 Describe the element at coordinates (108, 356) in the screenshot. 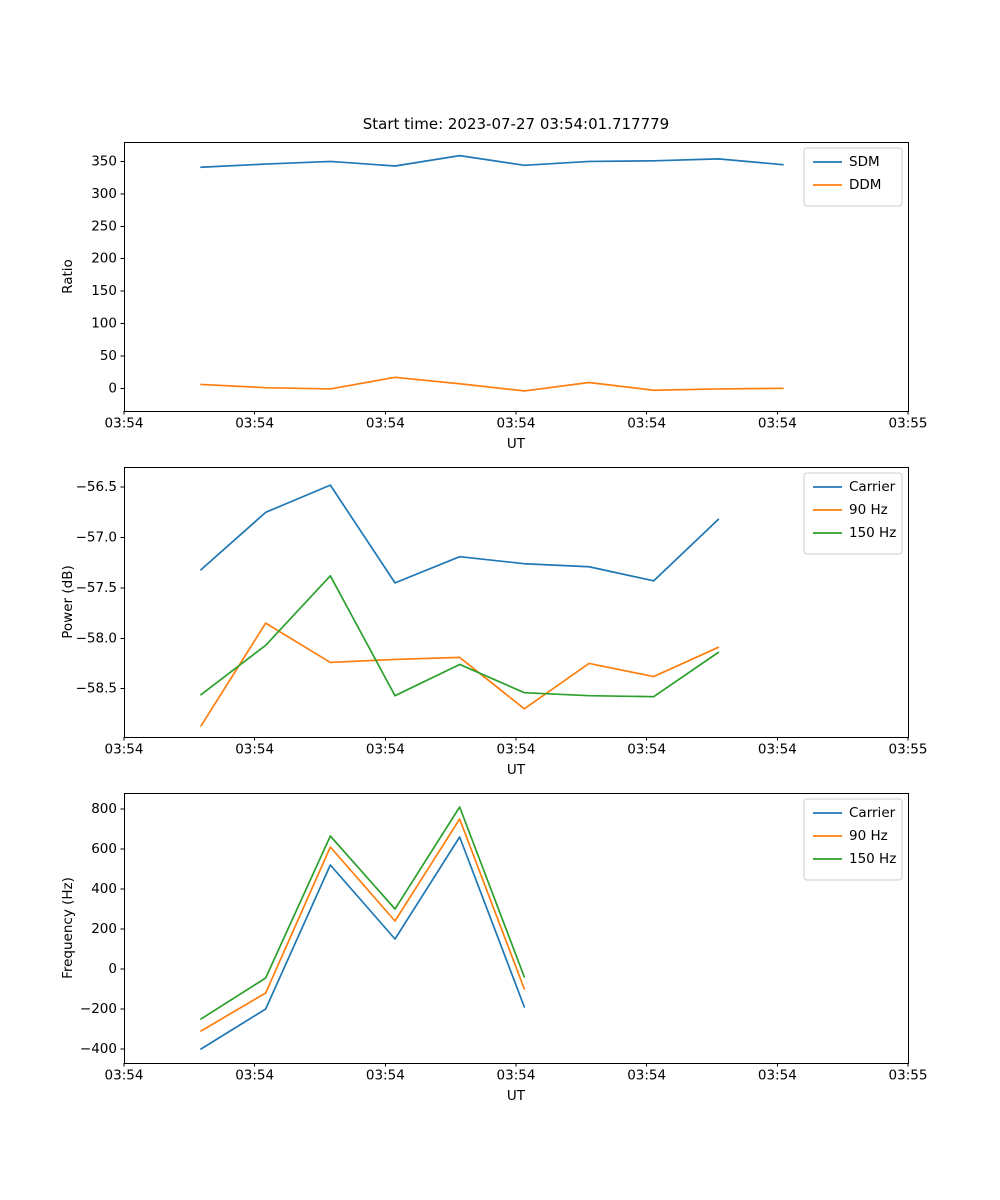

I see `y-tick-label: 50` at that location.